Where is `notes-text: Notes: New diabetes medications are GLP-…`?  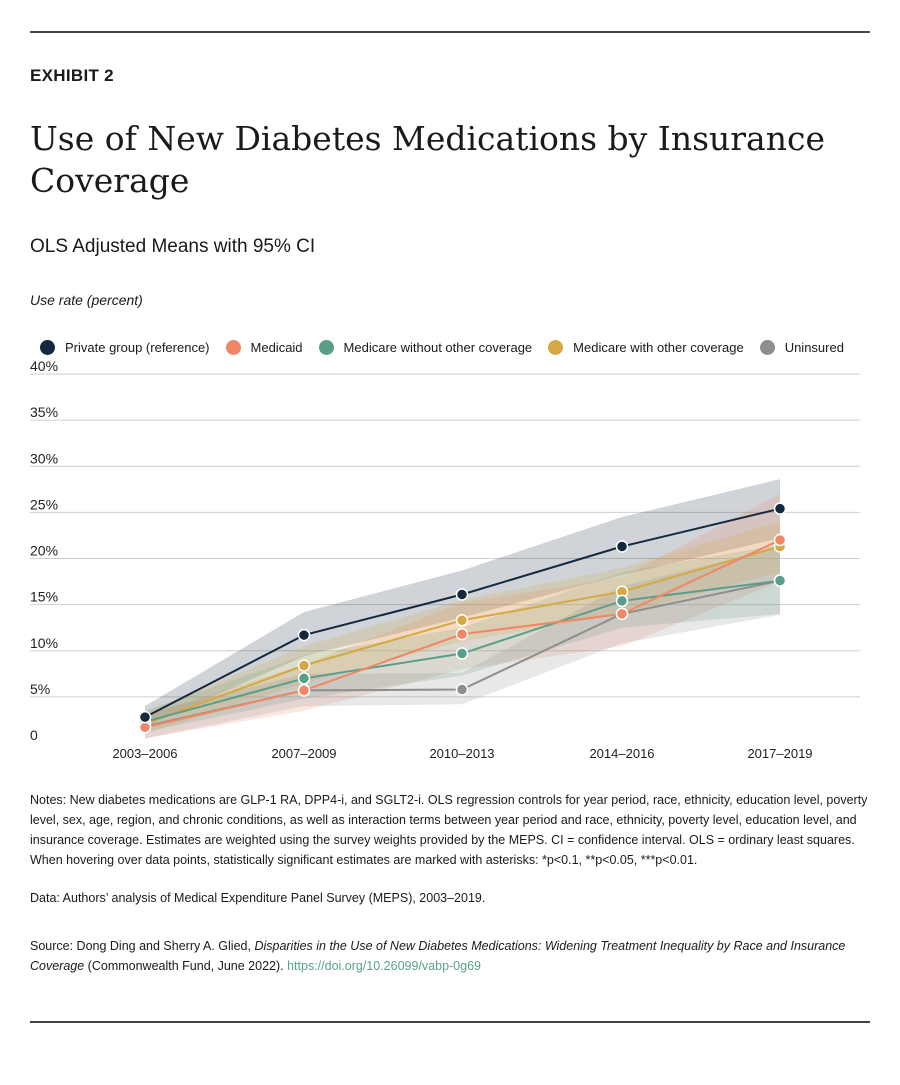 notes-text: Notes: New diabetes medications are GLP-… is located at coordinates (449, 830).